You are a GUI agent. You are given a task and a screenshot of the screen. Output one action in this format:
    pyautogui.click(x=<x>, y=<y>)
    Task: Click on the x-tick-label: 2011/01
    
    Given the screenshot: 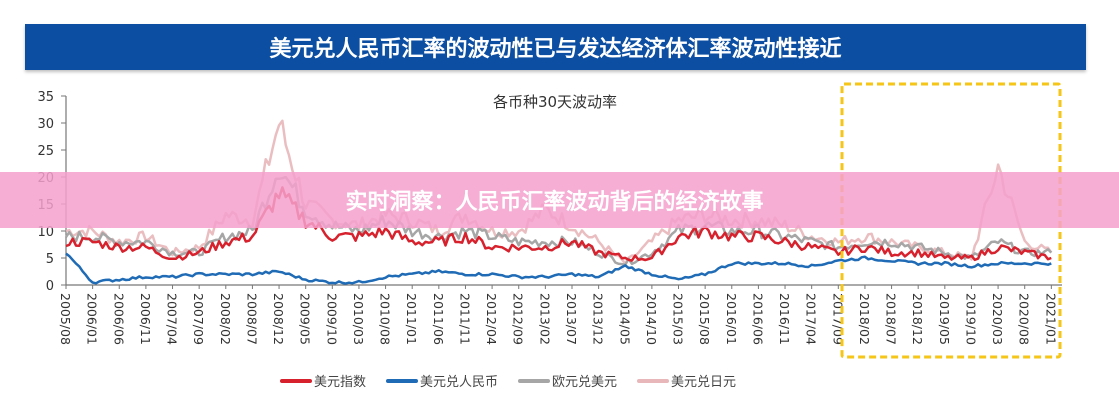 What is the action you would take?
    pyautogui.click(x=411, y=319)
    